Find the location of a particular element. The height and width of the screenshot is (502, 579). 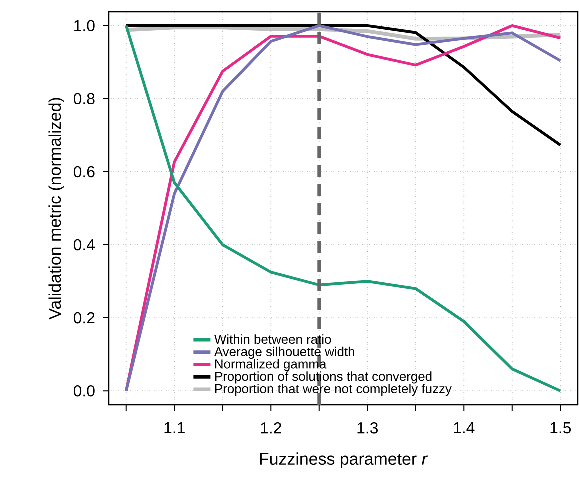

y-tick-label: 0.4 is located at coordinates (85, 245).